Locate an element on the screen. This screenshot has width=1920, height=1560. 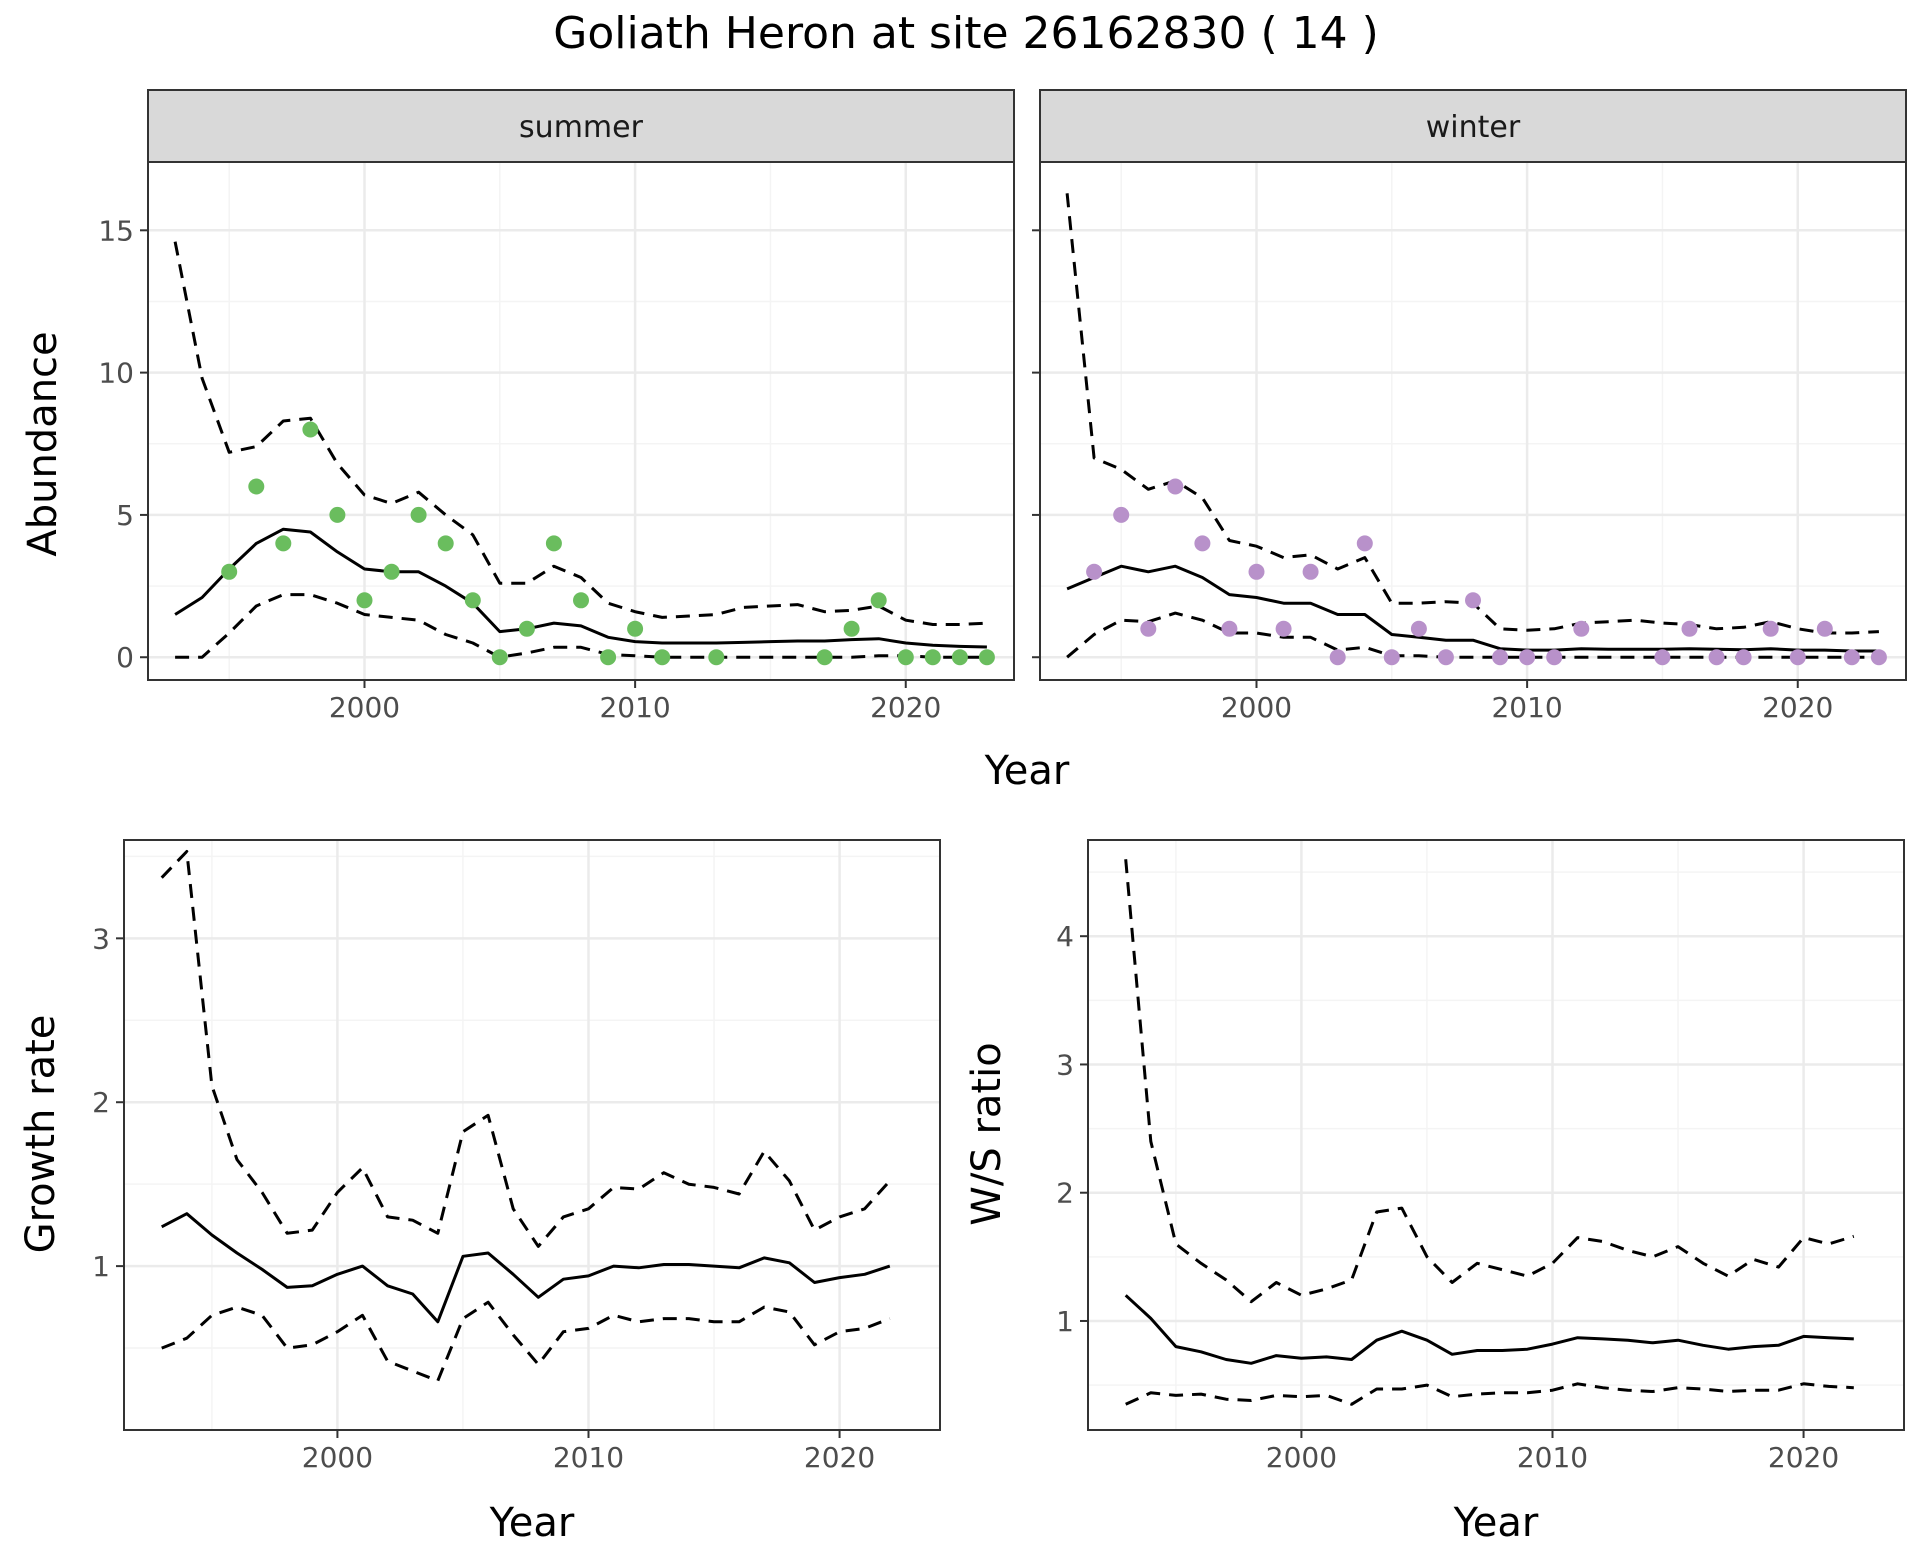
growth-axis-title: Growth rate is located at coordinates (41, 1134).